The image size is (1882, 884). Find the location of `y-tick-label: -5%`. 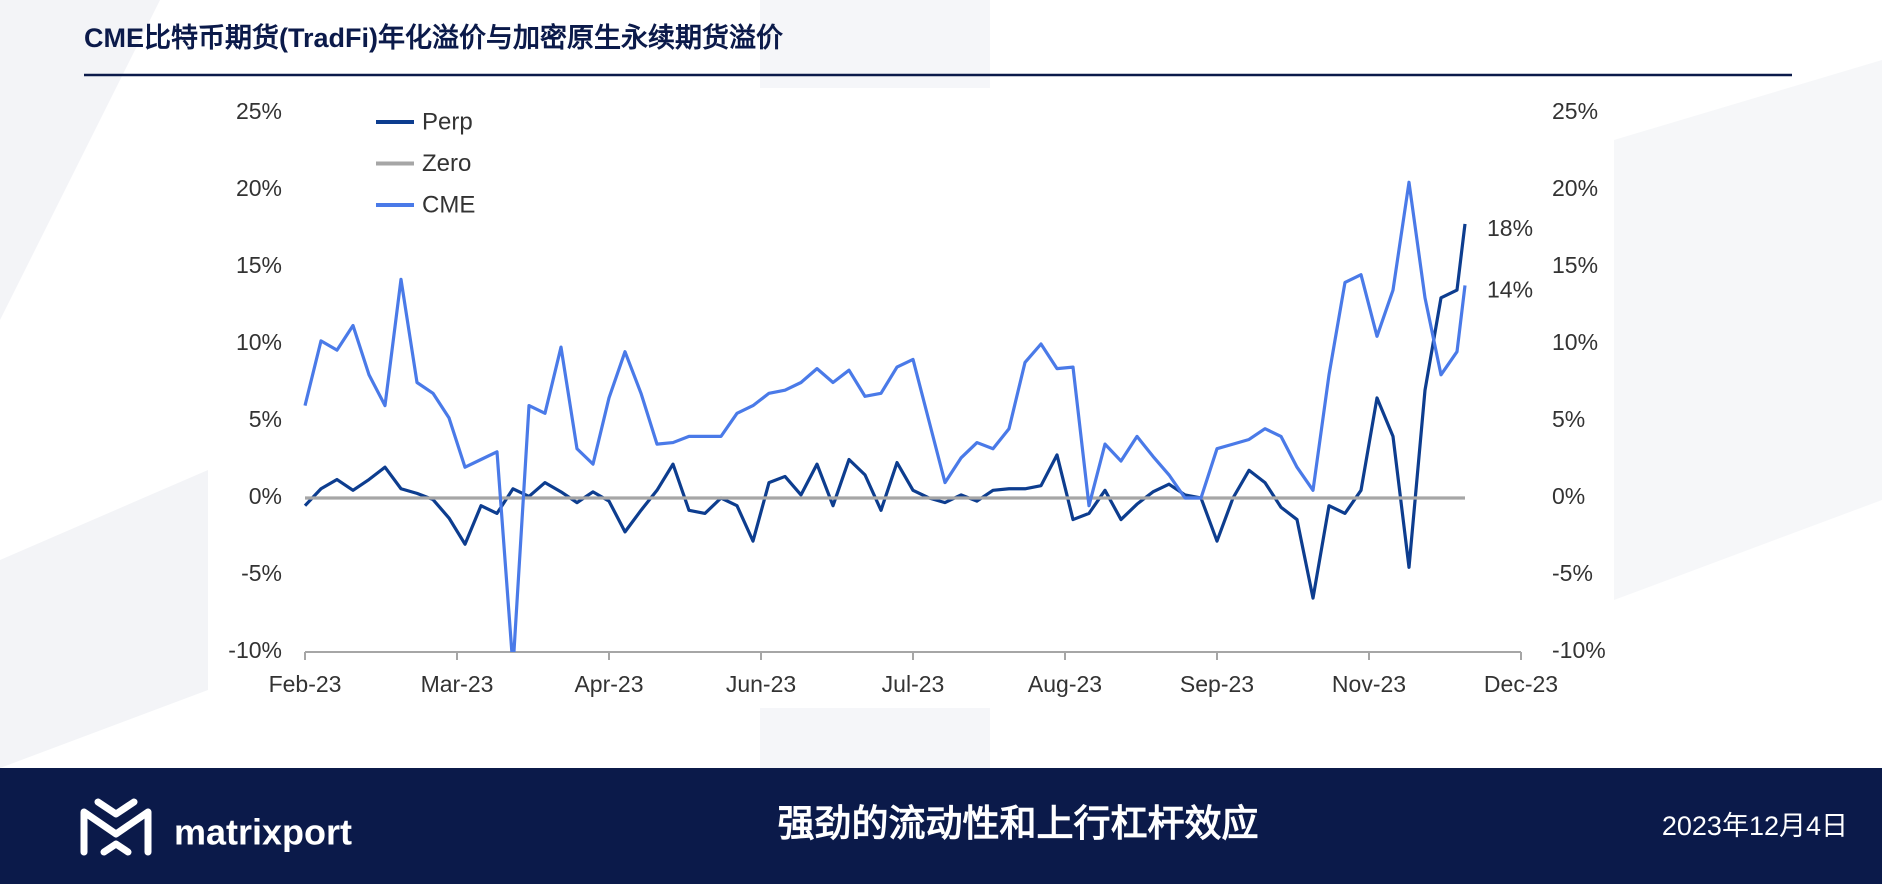

y-tick-label: -5% is located at coordinates (261, 573).